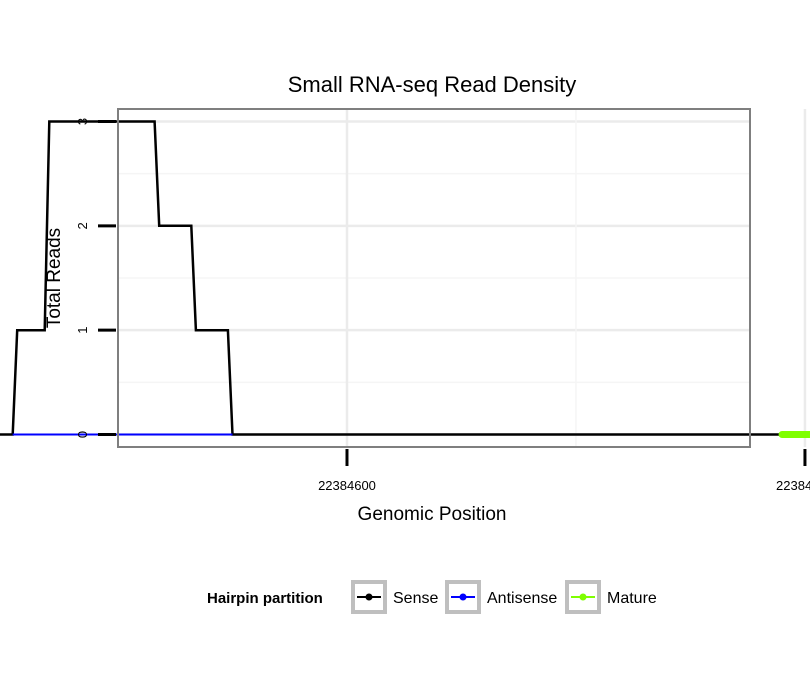 The width and height of the screenshot is (810, 695). What do you see at coordinates (82, 225) in the screenshot?
I see `y-tick-label-2: 2` at bounding box center [82, 225].